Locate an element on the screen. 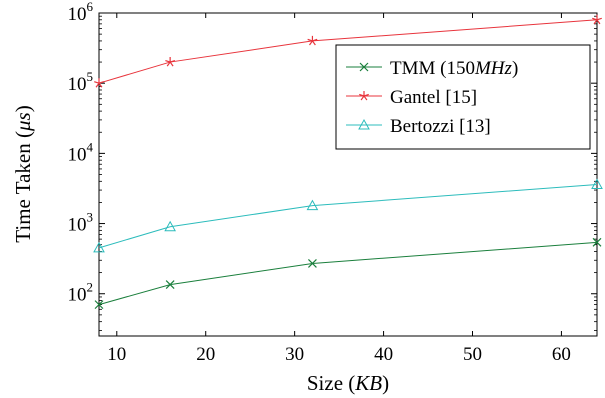  x-tick-label: 40 is located at coordinates (383, 354).